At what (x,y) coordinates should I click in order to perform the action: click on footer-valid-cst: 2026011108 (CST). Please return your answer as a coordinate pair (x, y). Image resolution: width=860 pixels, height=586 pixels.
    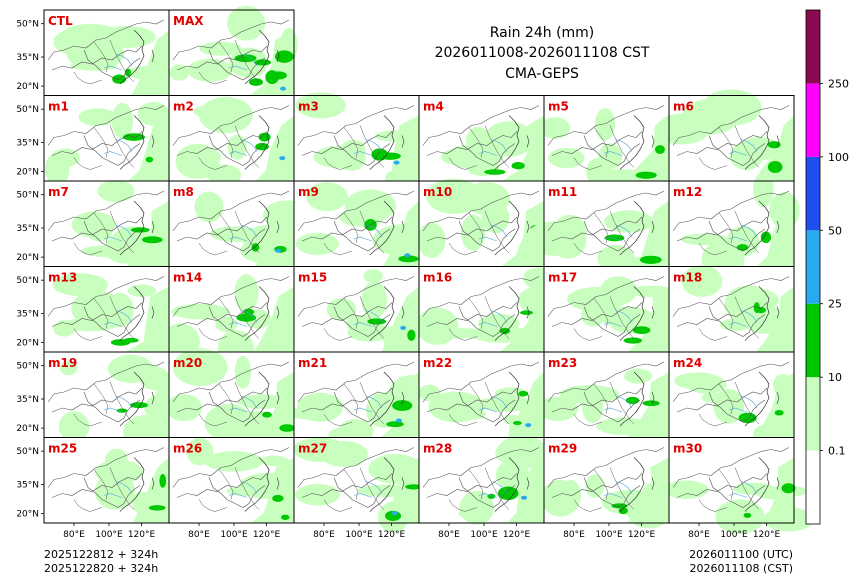
    Looking at the image, I should click on (741, 568).